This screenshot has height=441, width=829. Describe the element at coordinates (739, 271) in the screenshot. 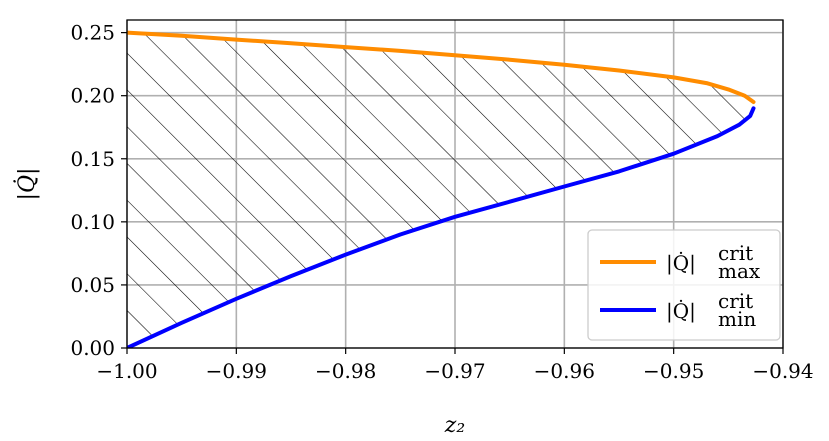

I see `legend-label-sub-0: max` at that location.